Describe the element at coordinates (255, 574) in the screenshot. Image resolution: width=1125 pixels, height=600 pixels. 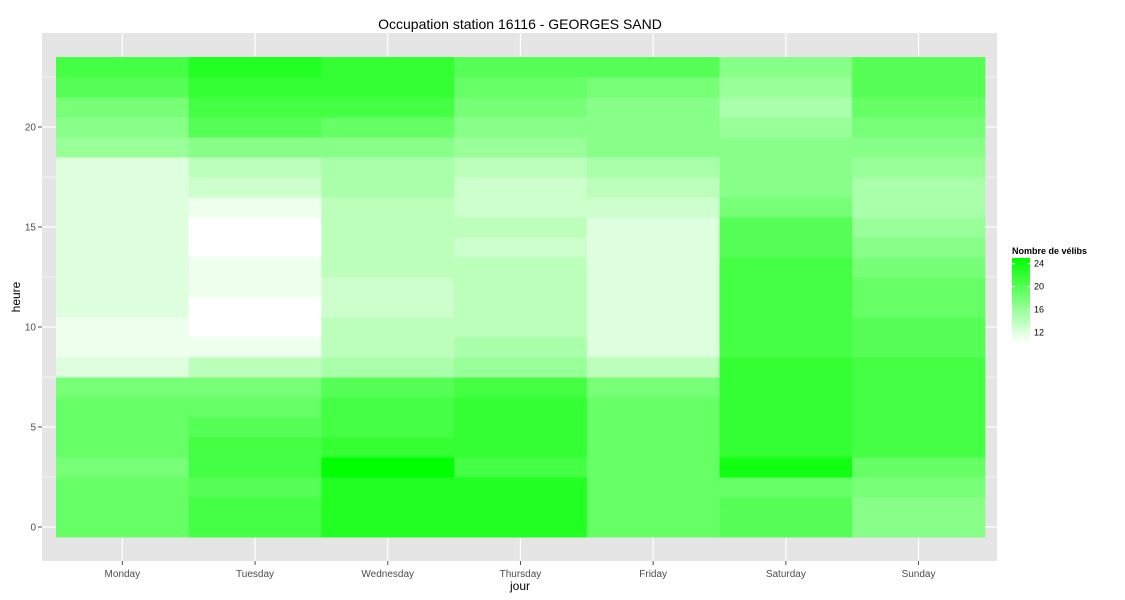
I see `x-tick-label: Tuesday` at that location.